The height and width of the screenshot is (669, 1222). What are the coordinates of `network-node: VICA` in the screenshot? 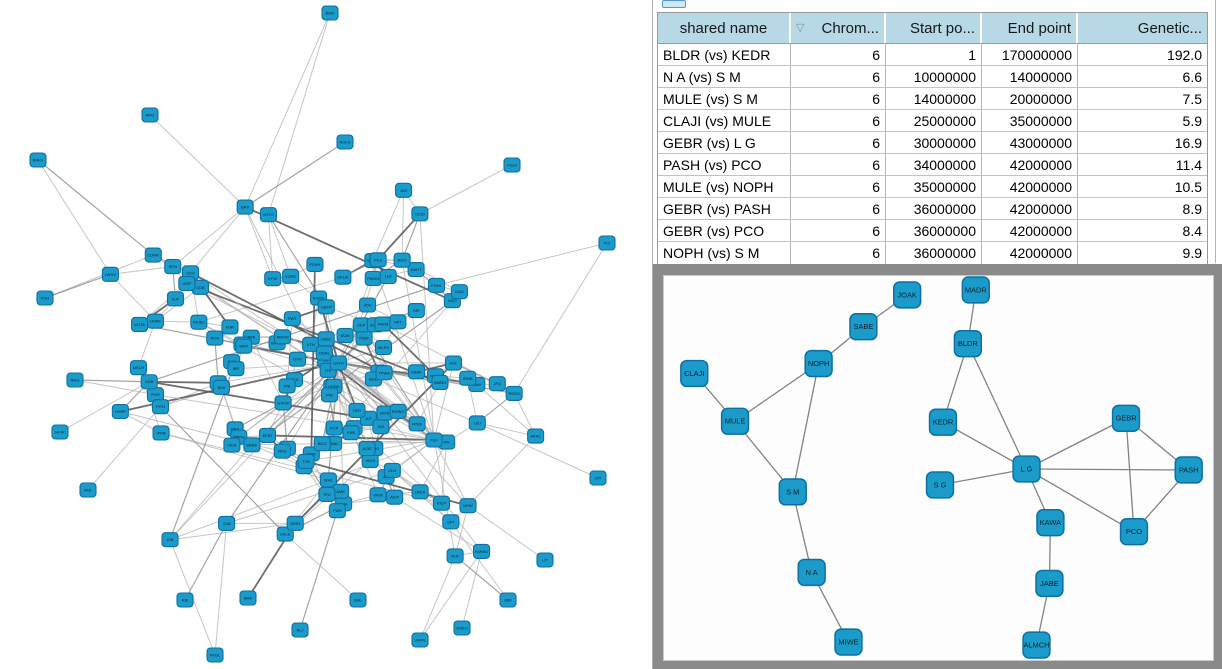 It's located at (232, 445).